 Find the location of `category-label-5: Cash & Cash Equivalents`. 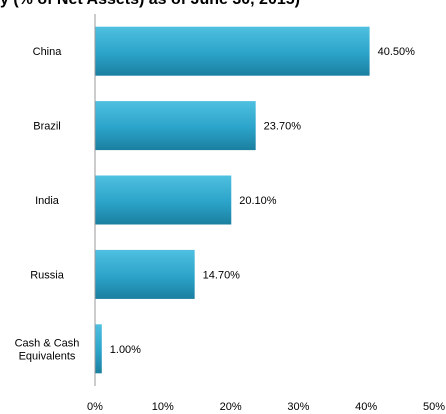

category-label-5: Cash & Cash Equivalents is located at coordinates (47, 349).